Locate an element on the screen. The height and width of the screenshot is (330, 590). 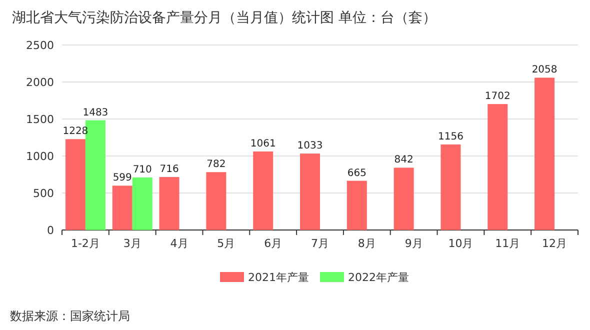
x-tick-label: 6月 is located at coordinates (273, 243).